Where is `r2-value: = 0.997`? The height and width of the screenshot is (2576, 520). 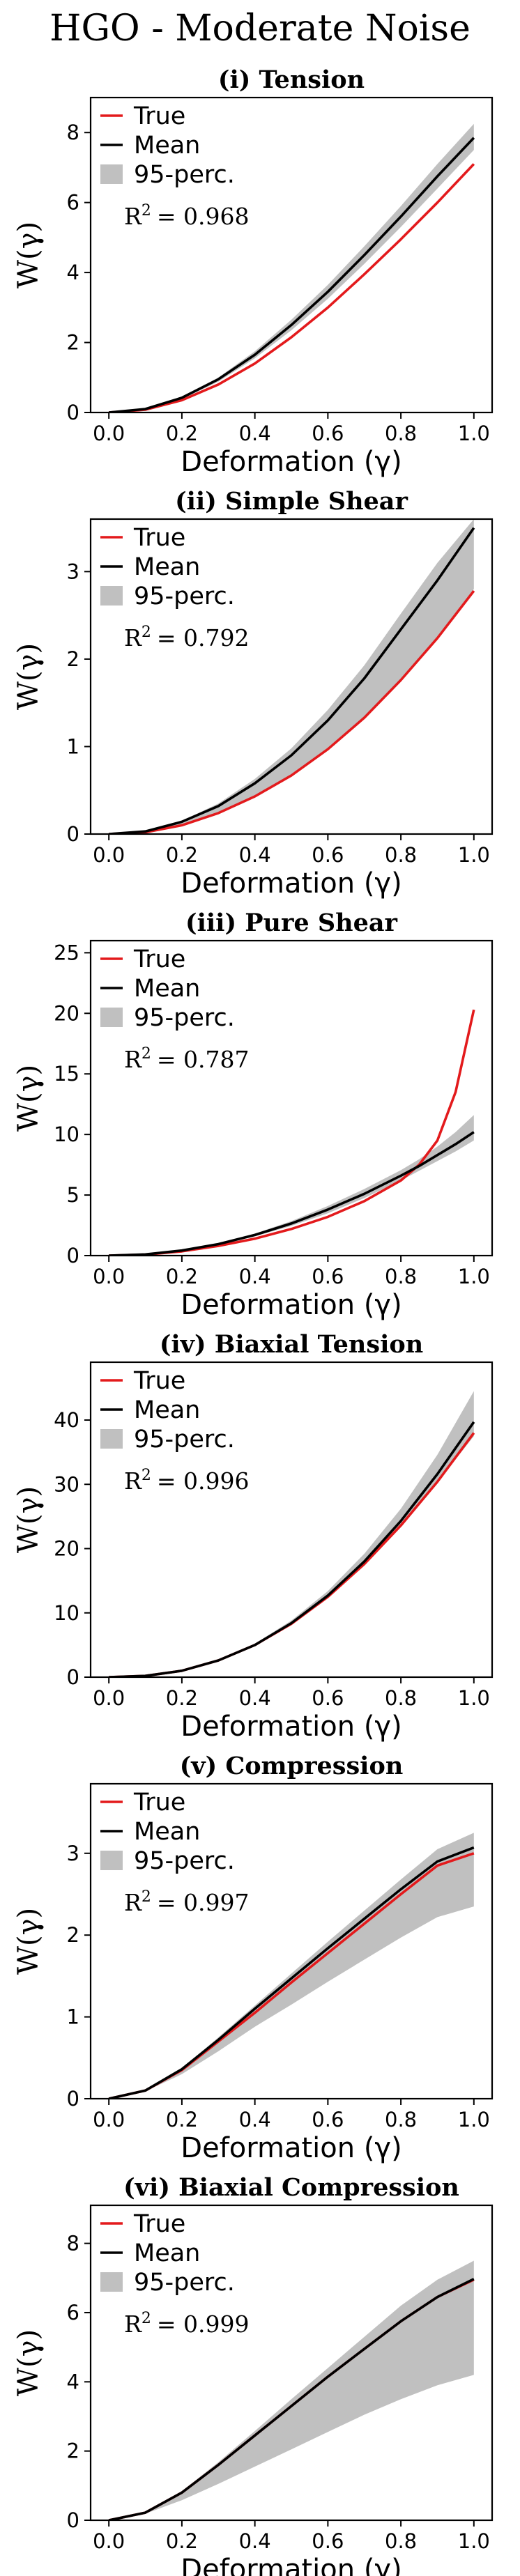
r2-value: = 0.997 is located at coordinates (204, 1902).